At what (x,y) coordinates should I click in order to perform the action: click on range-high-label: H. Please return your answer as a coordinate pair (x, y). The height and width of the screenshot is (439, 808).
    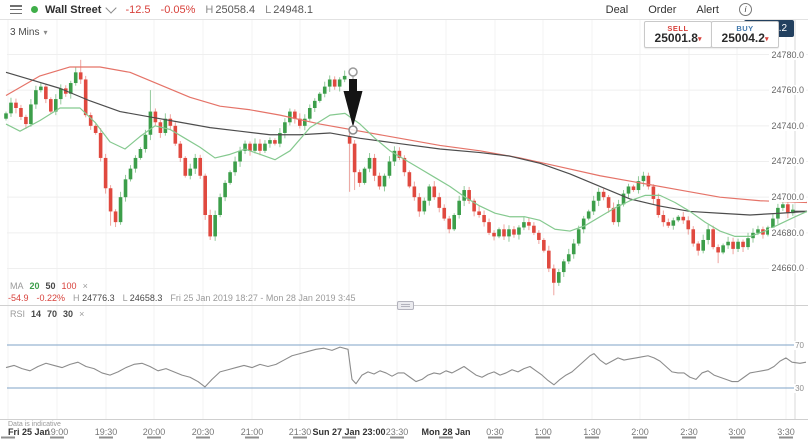
    Looking at the image, I should click on (76, 298).